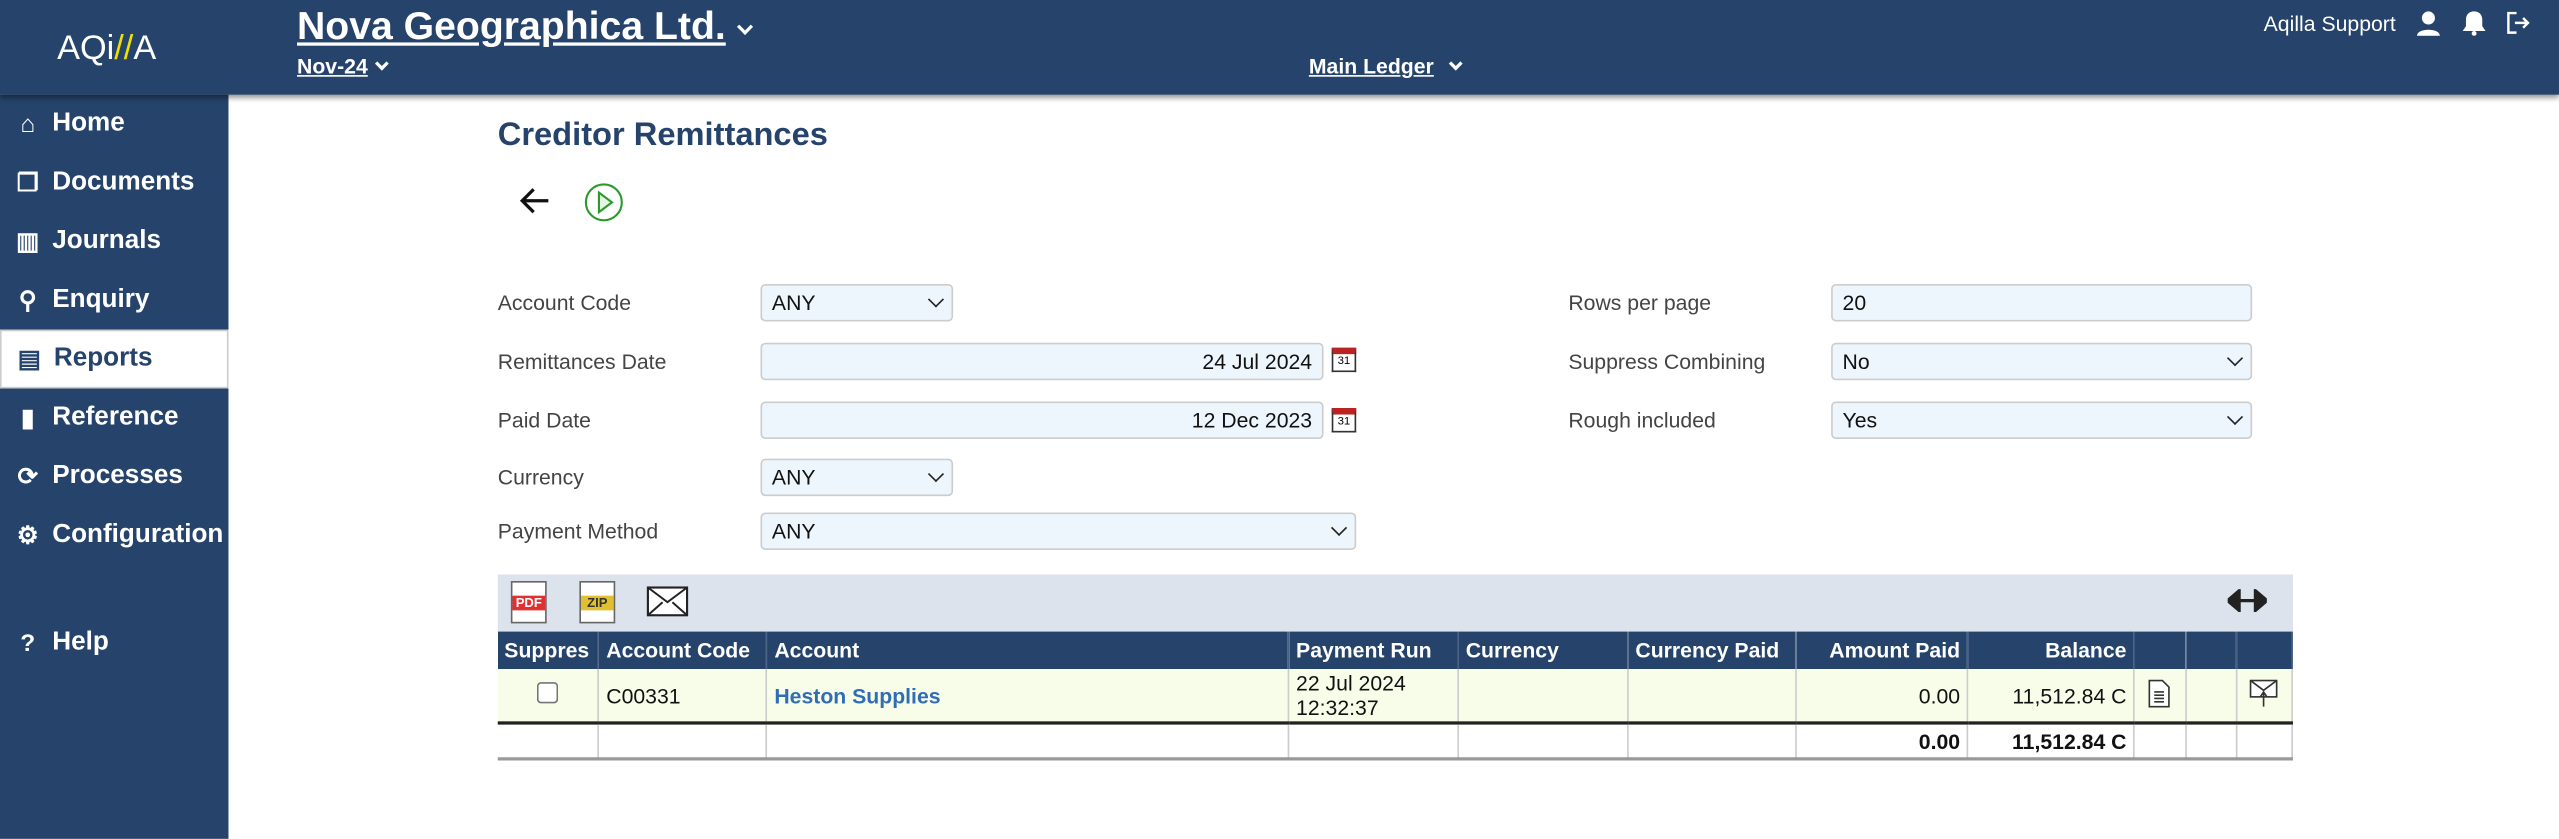  I want to click on user-name: Aqilla Support, so click(2329, 23).